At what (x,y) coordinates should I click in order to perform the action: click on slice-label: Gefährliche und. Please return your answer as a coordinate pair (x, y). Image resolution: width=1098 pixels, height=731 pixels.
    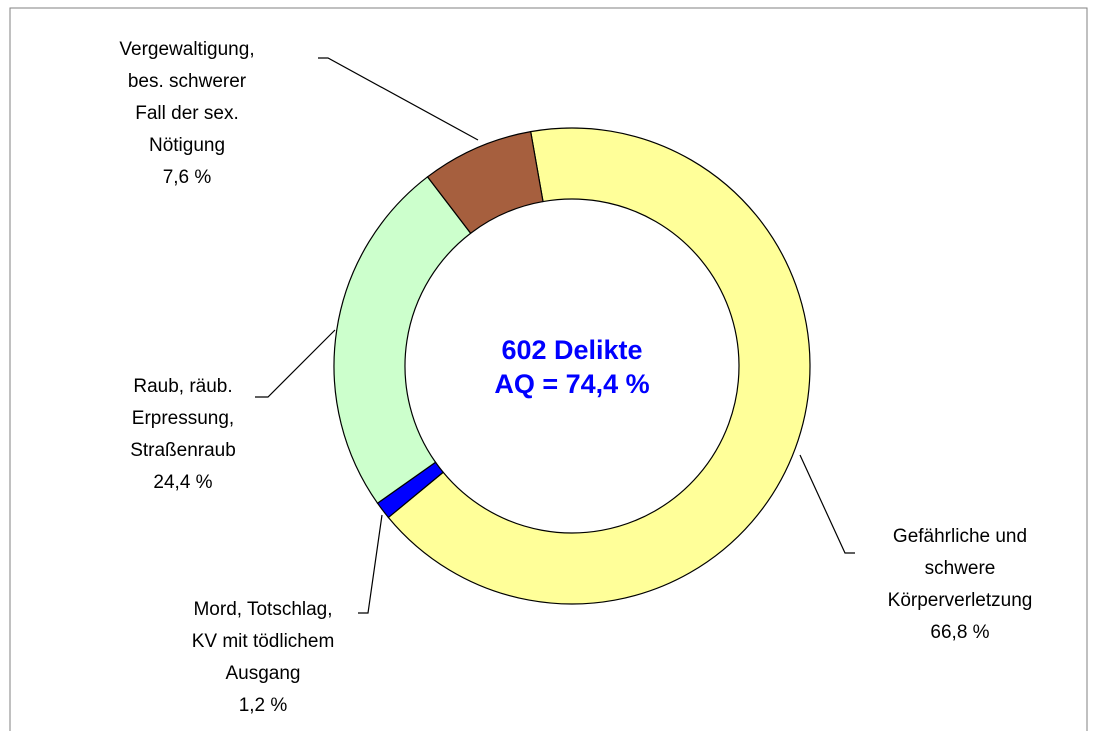
    Looking at the image, I should click on (960, 536).